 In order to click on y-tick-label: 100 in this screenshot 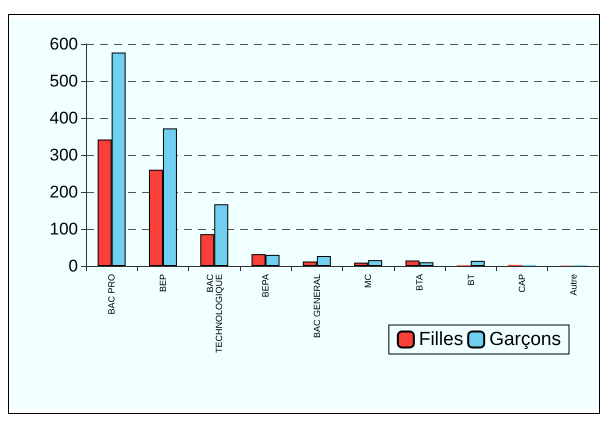, I will do `click(64, 229)`.